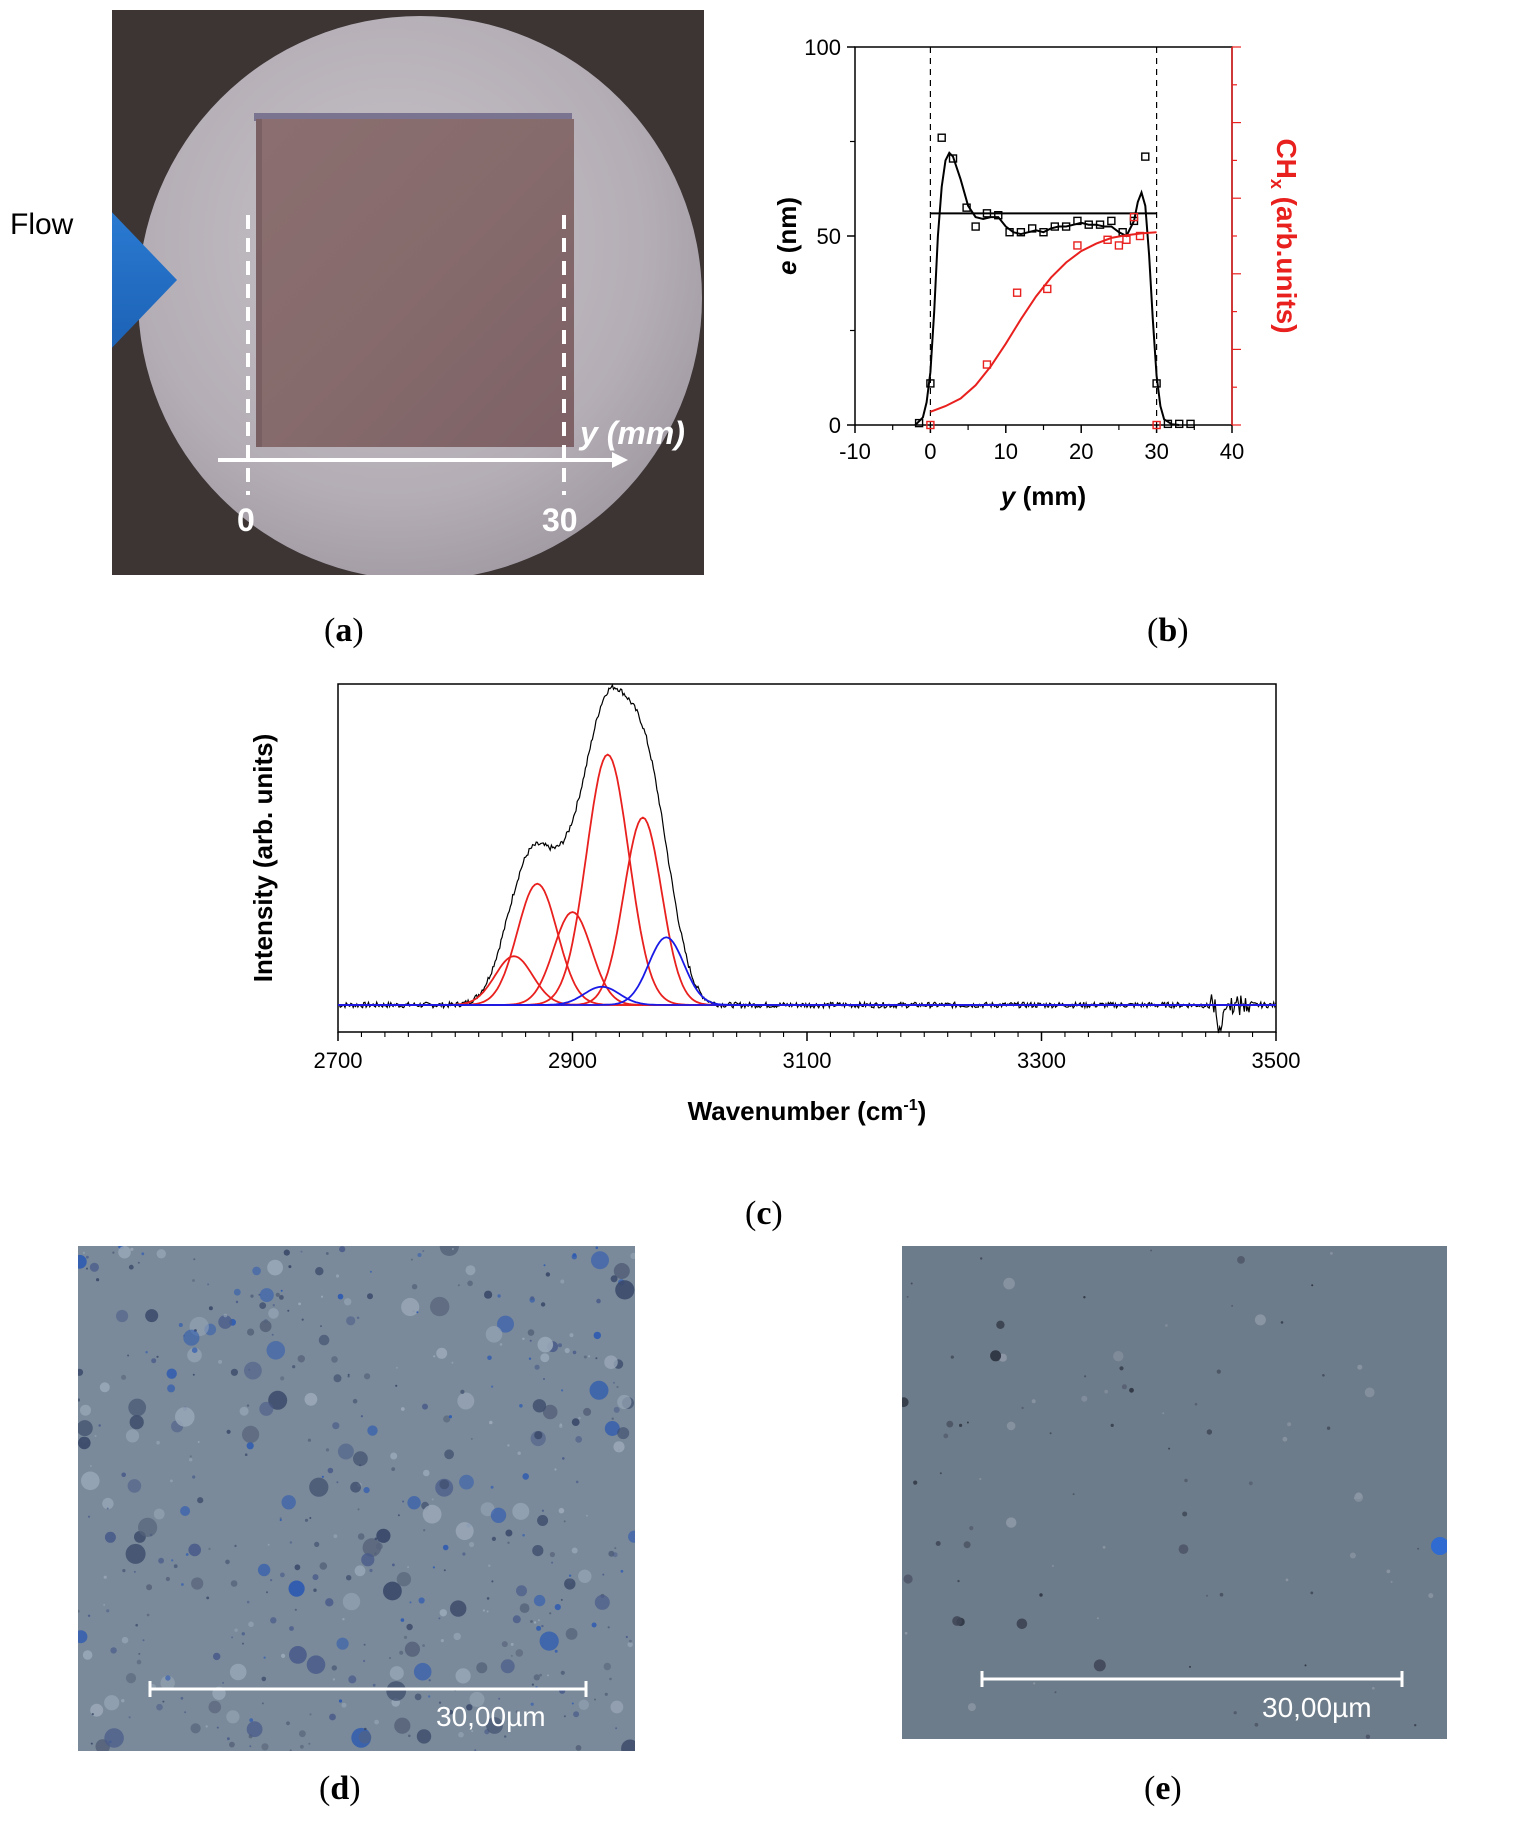  Describe the element at coordinates (930, 451) in the screenshot. I see `x-tick-label: 0` at that location.